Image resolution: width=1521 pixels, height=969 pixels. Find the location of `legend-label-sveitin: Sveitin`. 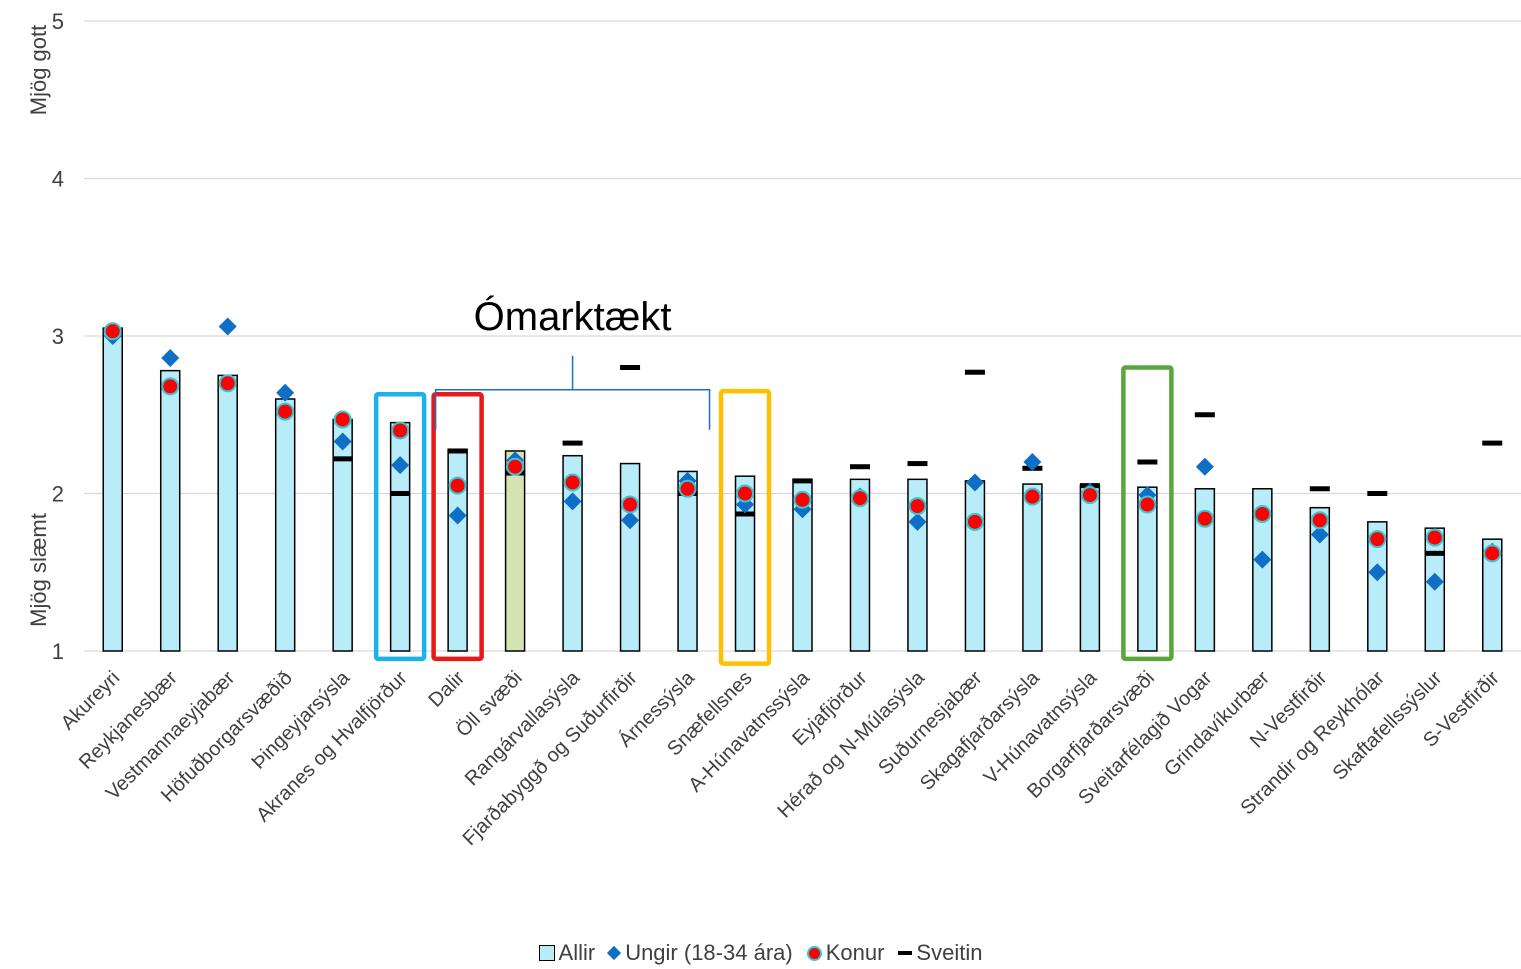

legend-label-sveitin: Sveitin is located at coordinates (949, 952).